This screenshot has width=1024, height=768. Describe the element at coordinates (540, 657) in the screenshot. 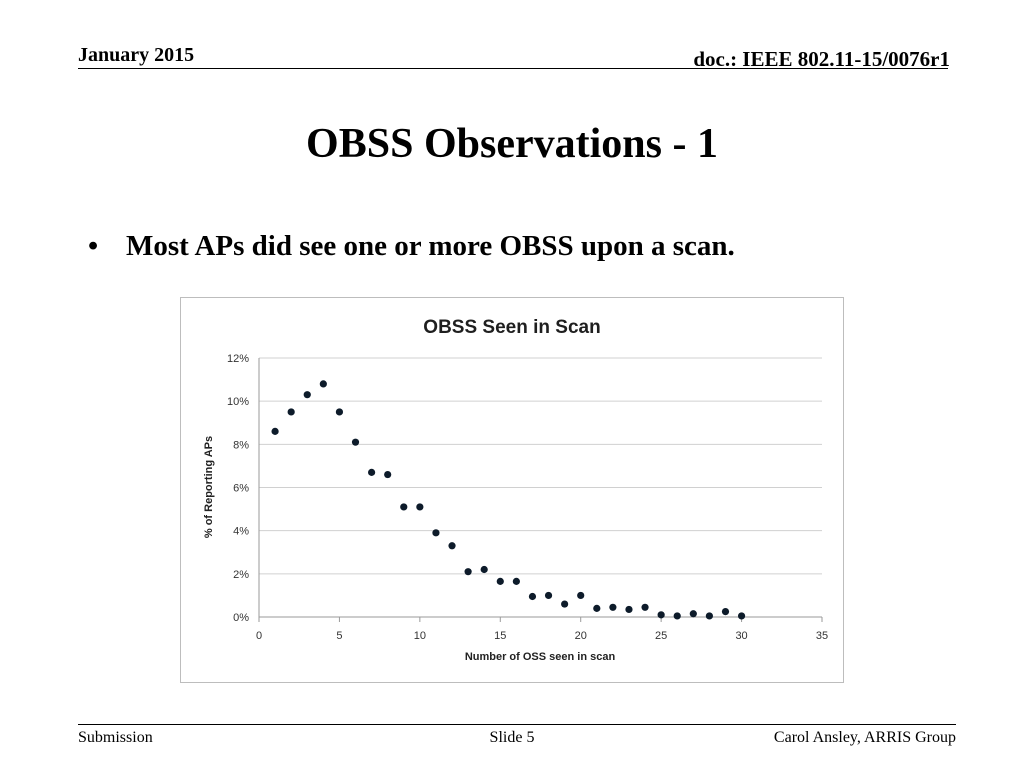

I see `x-axis-label: Number of OSS seen in scan` at that location.